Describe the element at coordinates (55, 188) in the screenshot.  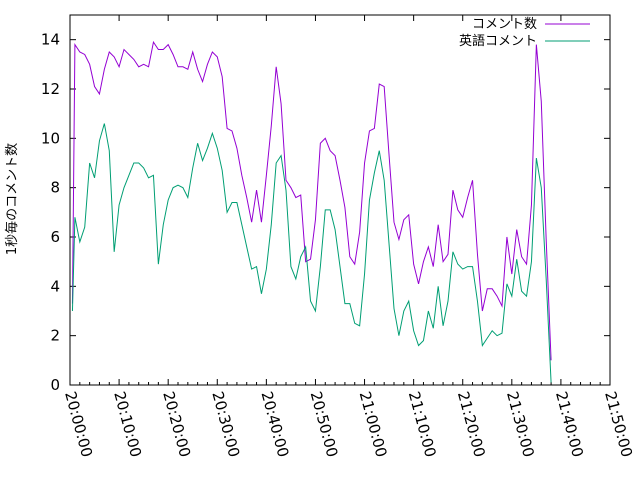
I see `y-tick-label: 8` at that location.